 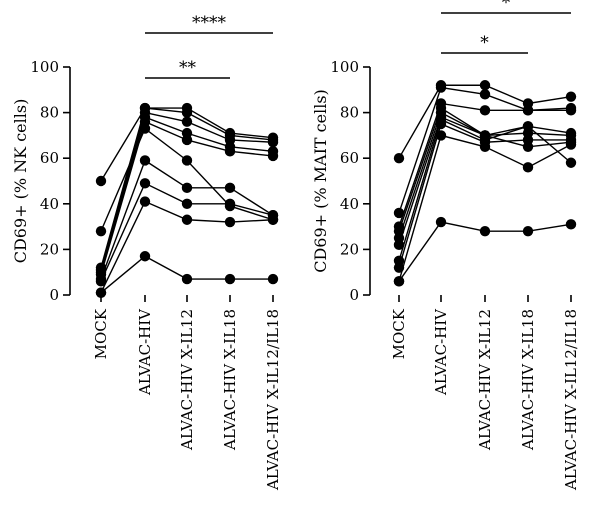 I want to click on y-axis-title: CD69+ (% NK cells), so click(x=20, y=181).